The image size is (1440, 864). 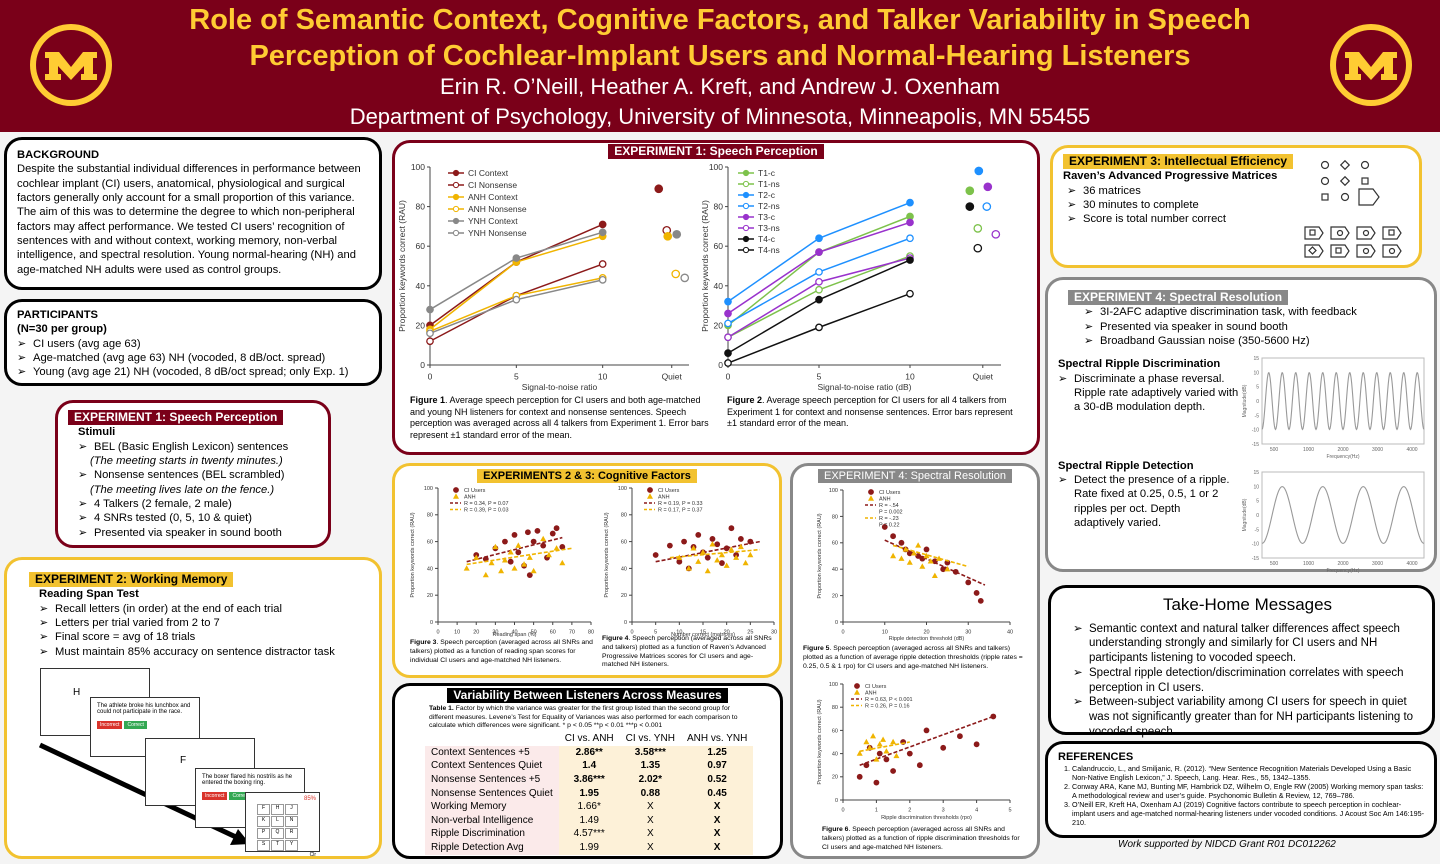 I want to click on cell: 1.95, so click(x=589, y=794).